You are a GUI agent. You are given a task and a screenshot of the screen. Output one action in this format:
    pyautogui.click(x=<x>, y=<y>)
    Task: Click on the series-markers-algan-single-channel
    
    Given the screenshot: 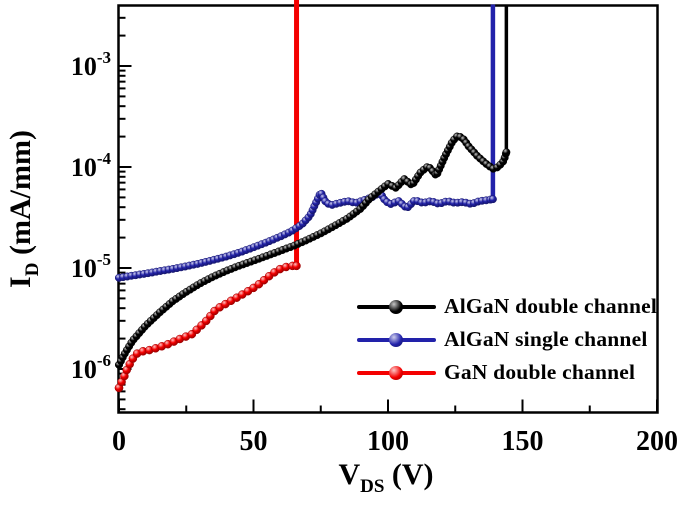 What is the action you would take?
    pyautogui.click(x=306, y=235)
    